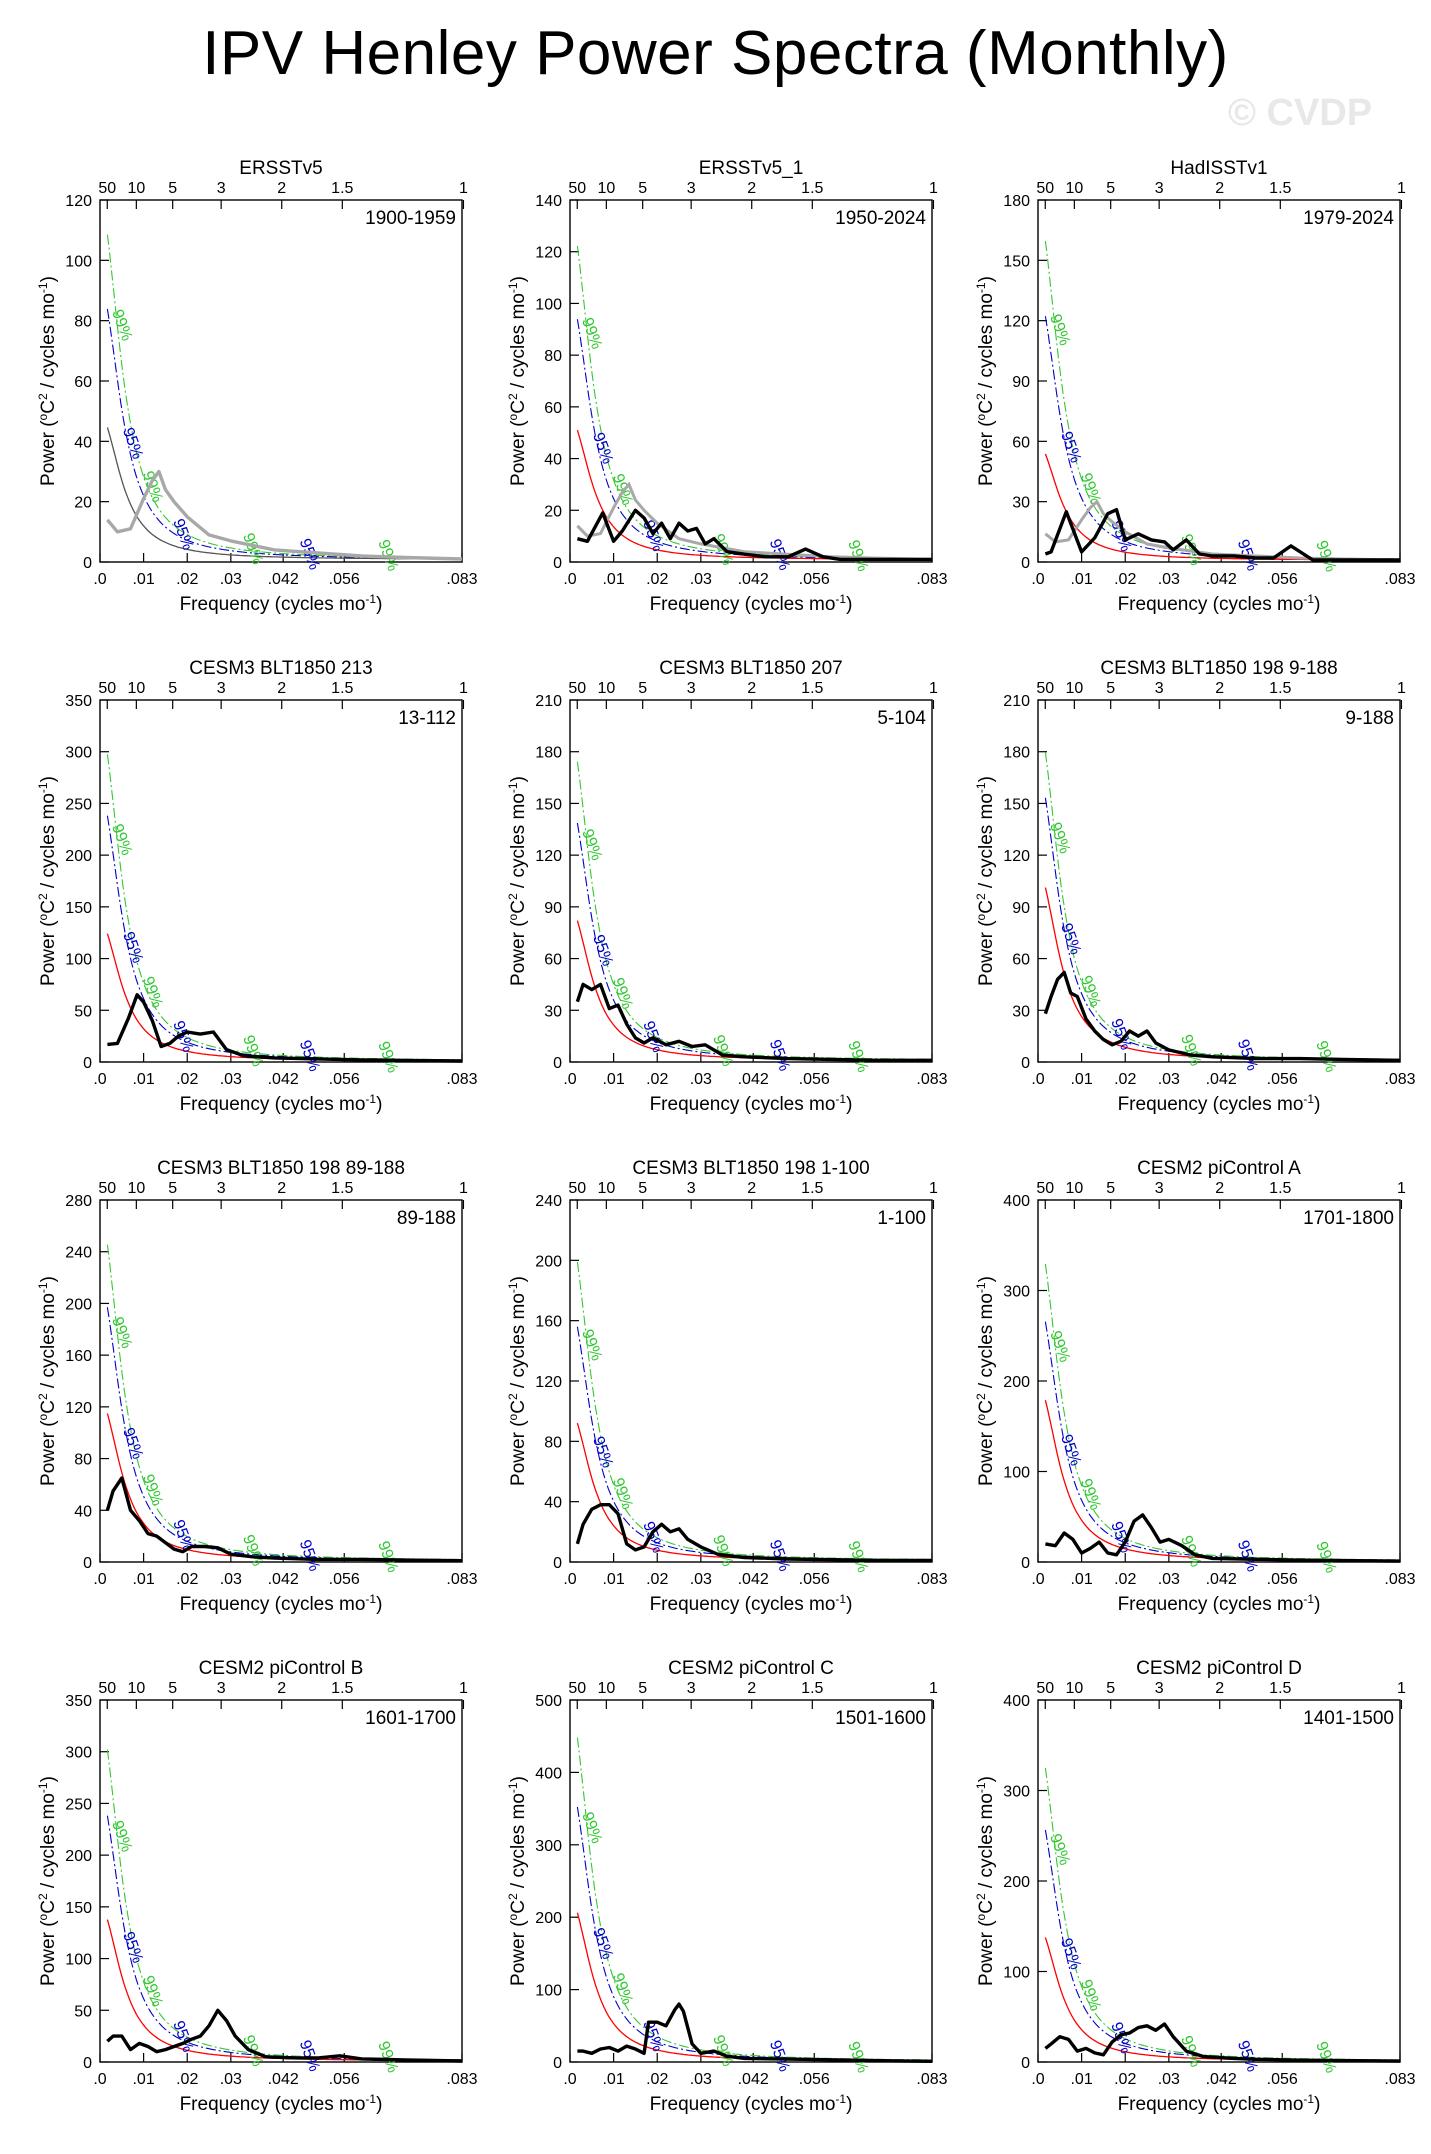  Describe the element at coordinates (1016, 201) in the screenshot. I see `y-tick-label: 180` at that location.